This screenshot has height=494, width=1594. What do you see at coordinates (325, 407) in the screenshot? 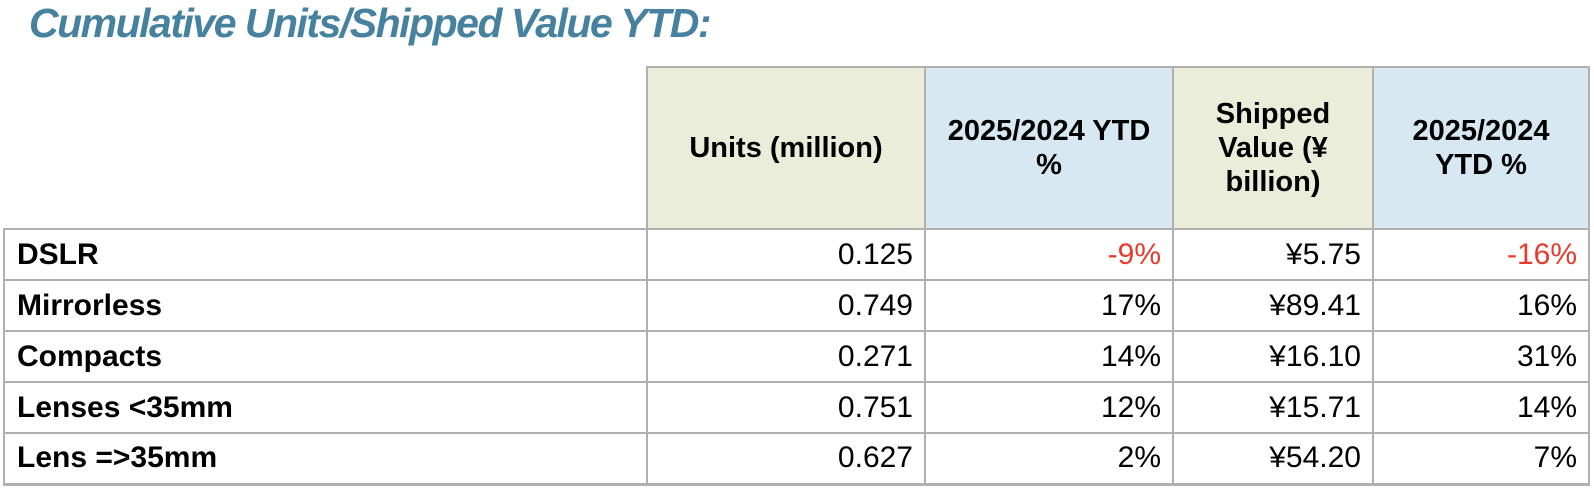
I see `row-label: Lenses <35mm` at bounding box center [325, 407].